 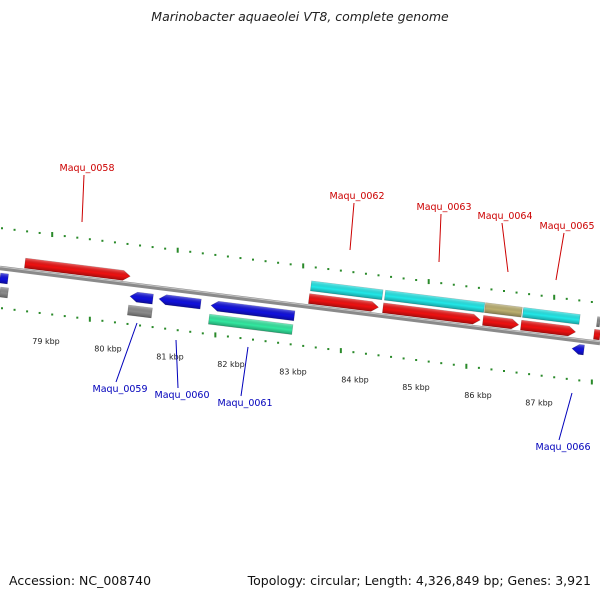 I want to click on scale-label-86-kbp: 86 kbp, so click(x=478, y=395).